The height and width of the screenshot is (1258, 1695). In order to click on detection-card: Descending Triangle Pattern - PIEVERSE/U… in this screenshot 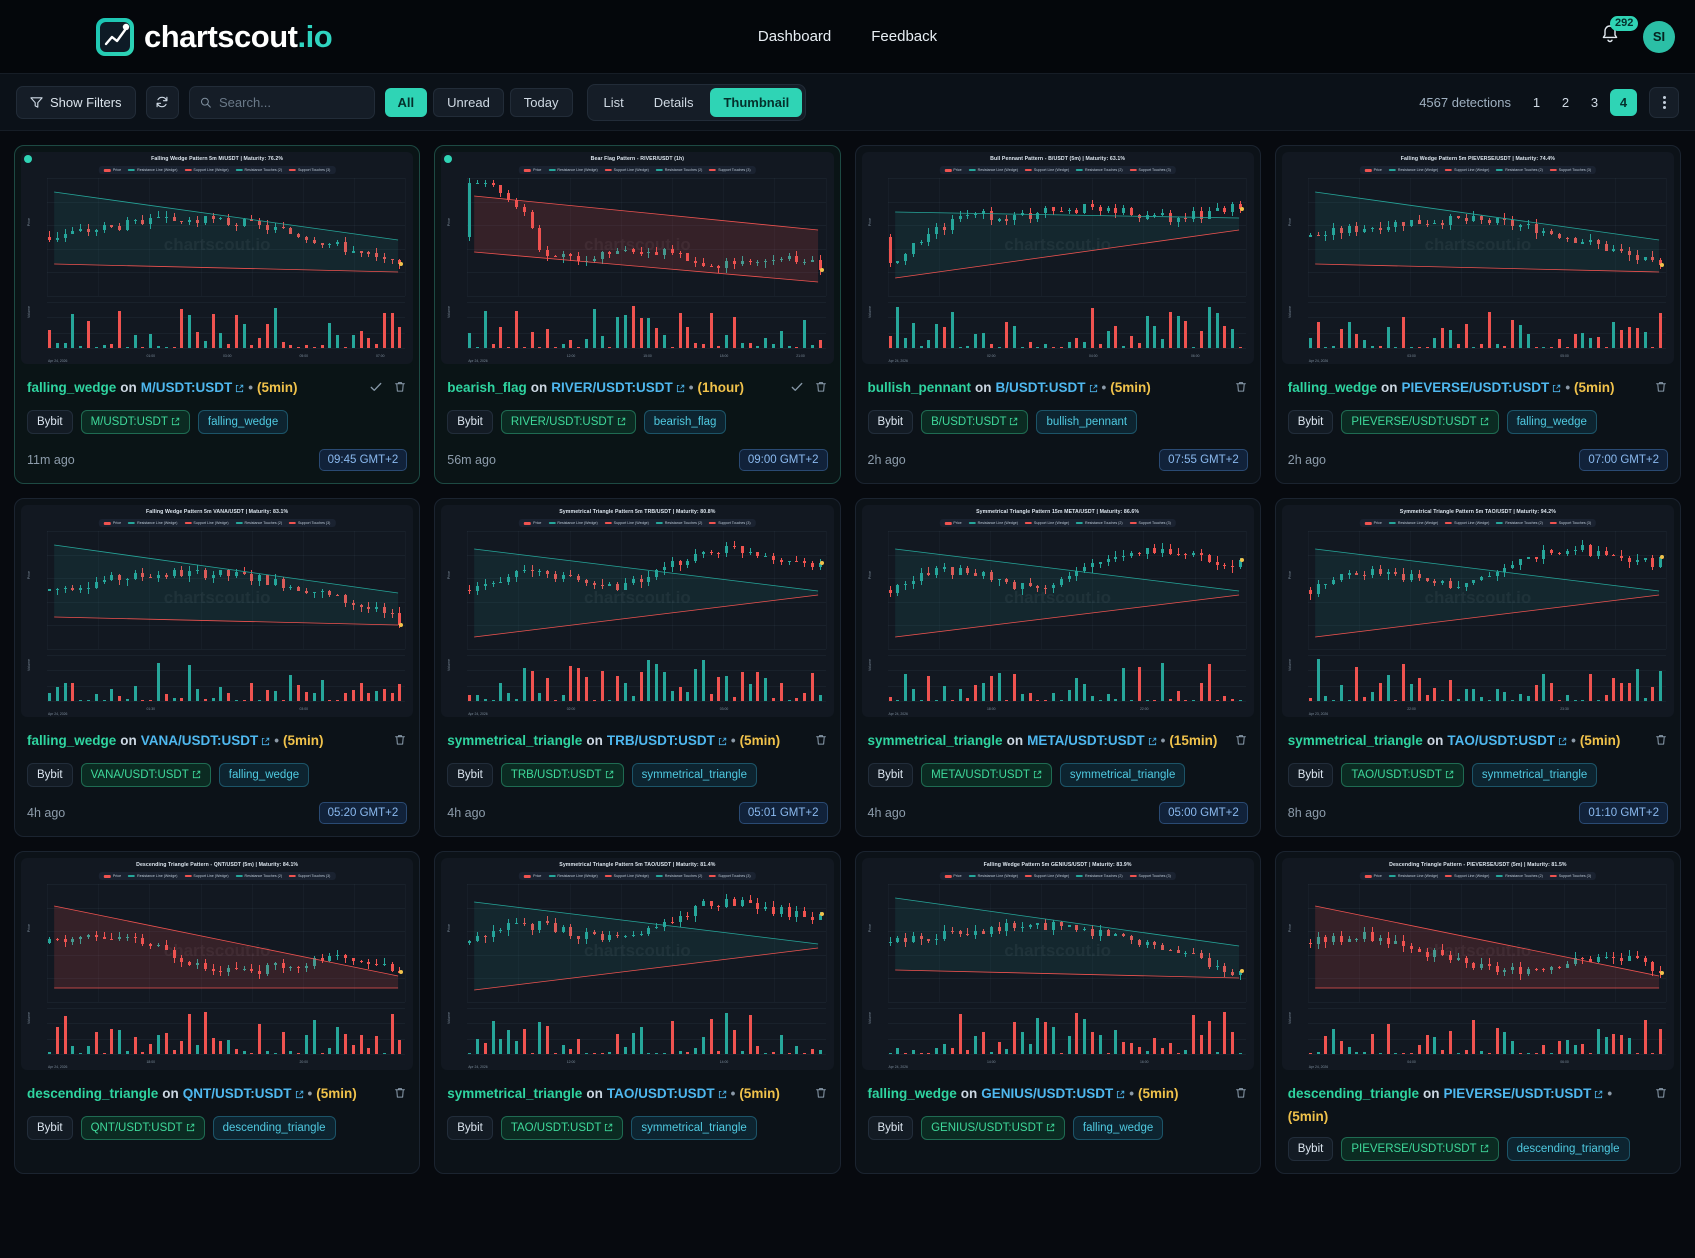, I will do `click(1477, 1012)`.